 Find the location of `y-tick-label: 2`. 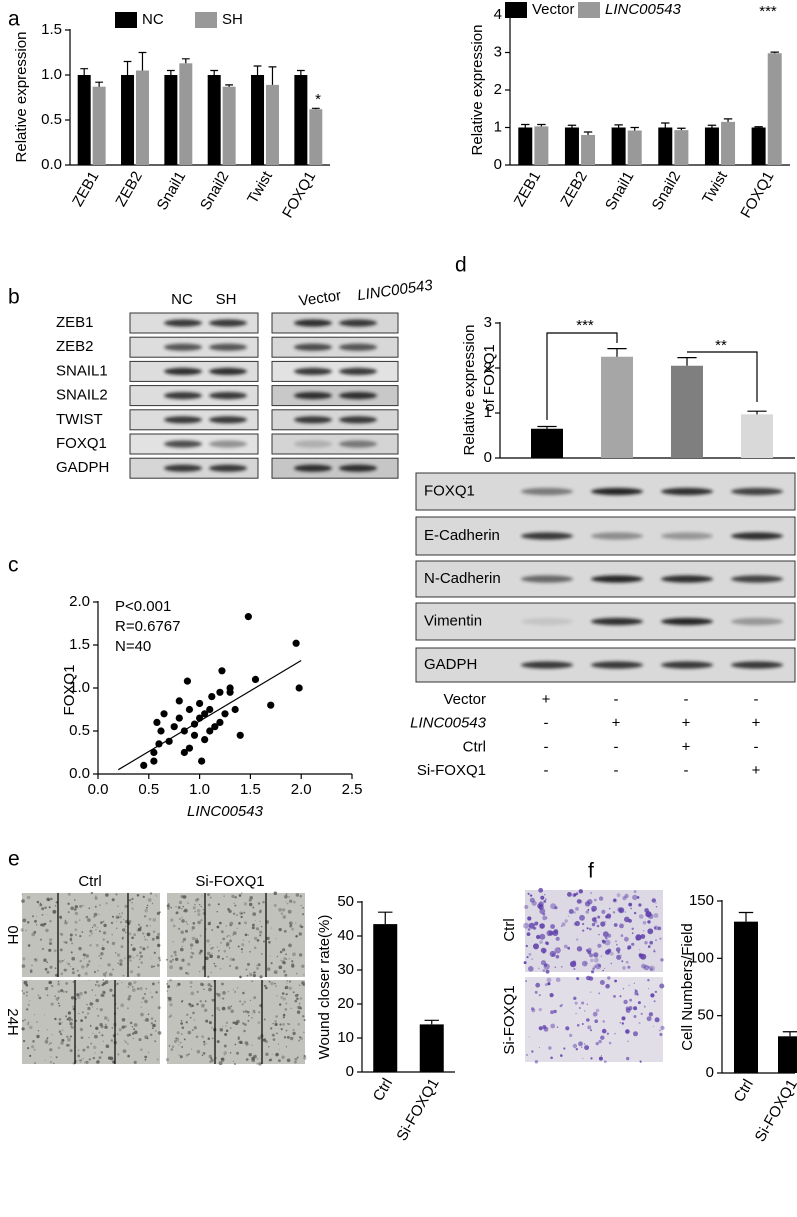

y-tick-label: 2 is located at coordinates (488, 367).